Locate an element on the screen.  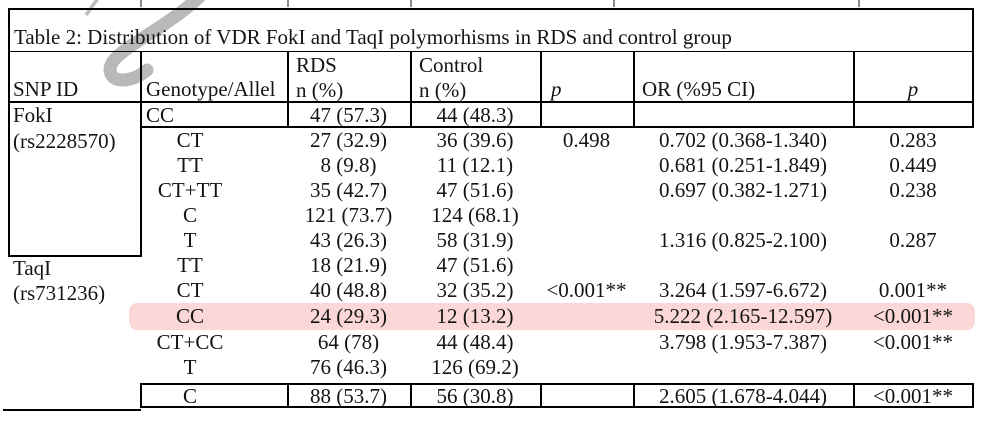
snp-column-divider is located at coordinates (141, 154).